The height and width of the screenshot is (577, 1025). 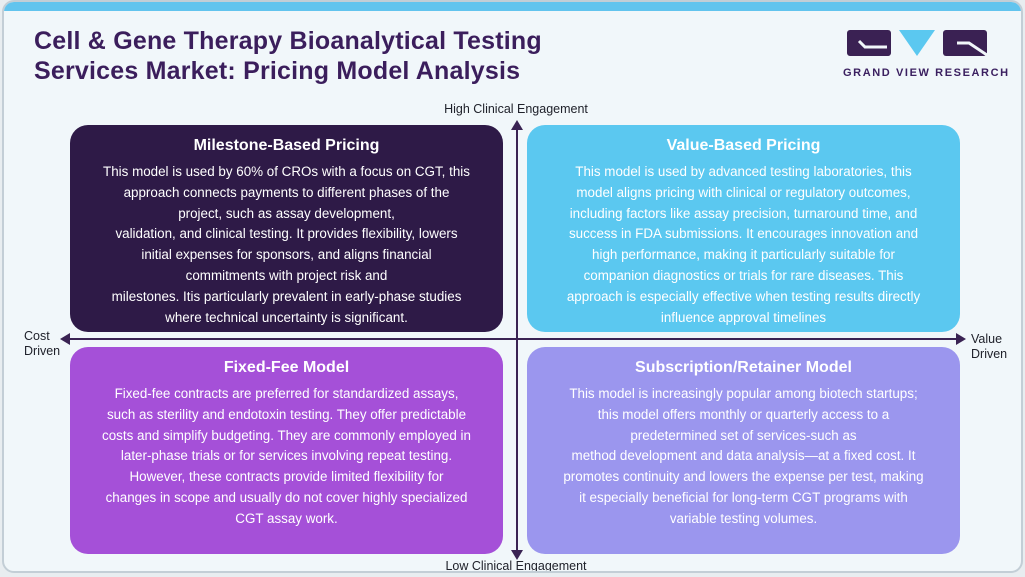 I want to click on quadrant-title: Value-Based Pricing, so click(x=743, y=145).